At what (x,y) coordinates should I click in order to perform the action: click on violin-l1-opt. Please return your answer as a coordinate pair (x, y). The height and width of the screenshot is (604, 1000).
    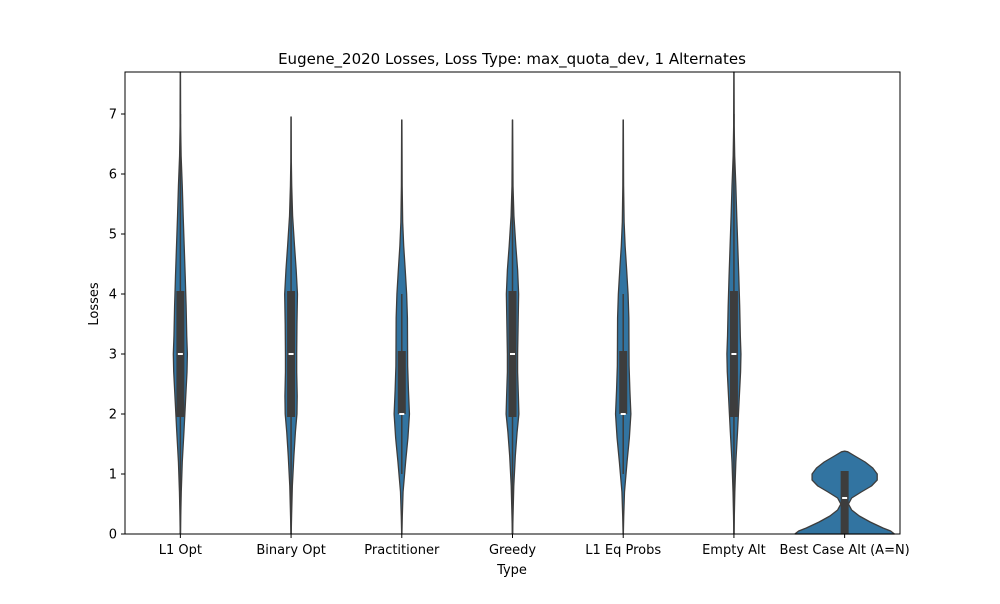
    Looking at the image, I should click on (180, 303).